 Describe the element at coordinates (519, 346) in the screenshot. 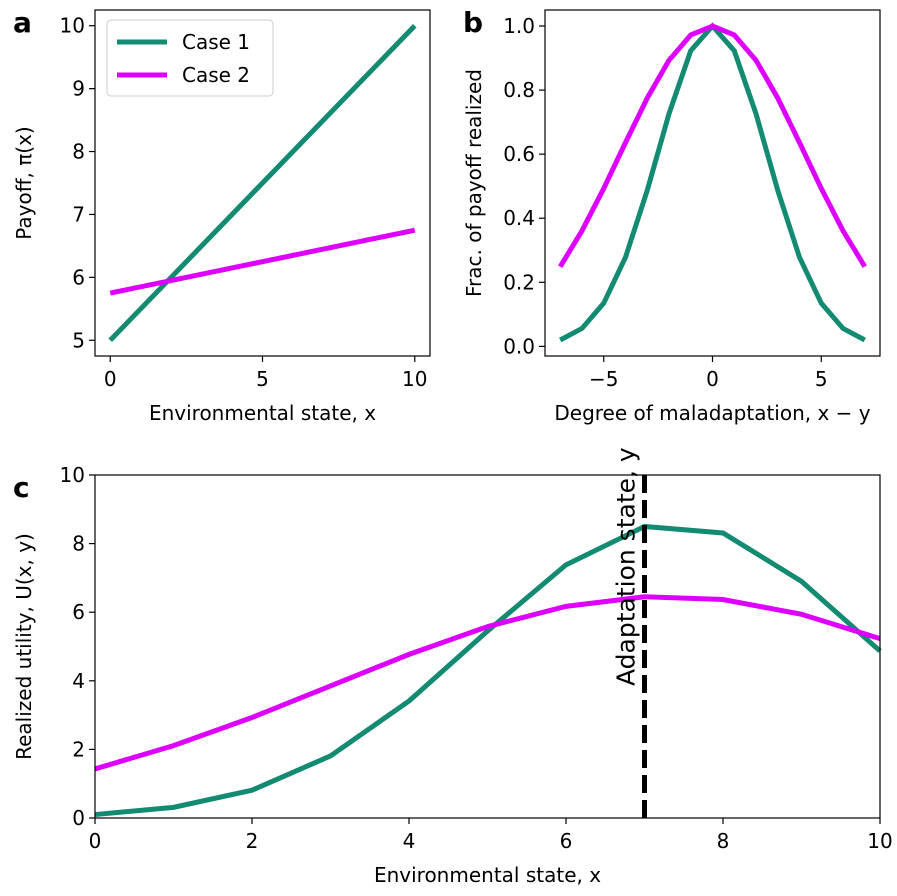

I see `y-tick-label: 0.0` at that location.